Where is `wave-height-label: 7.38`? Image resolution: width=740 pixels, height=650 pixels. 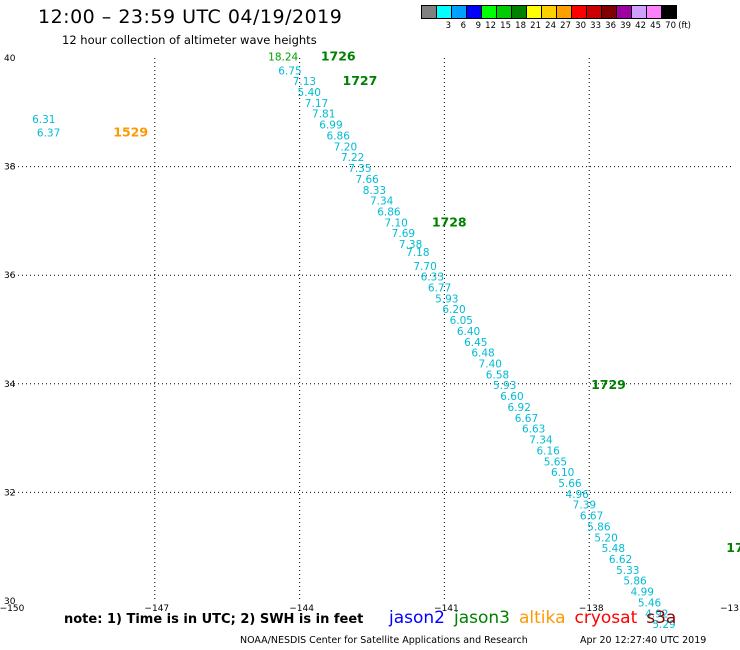 wave-height-label: 7.38 is located at coordinates (410, 245).